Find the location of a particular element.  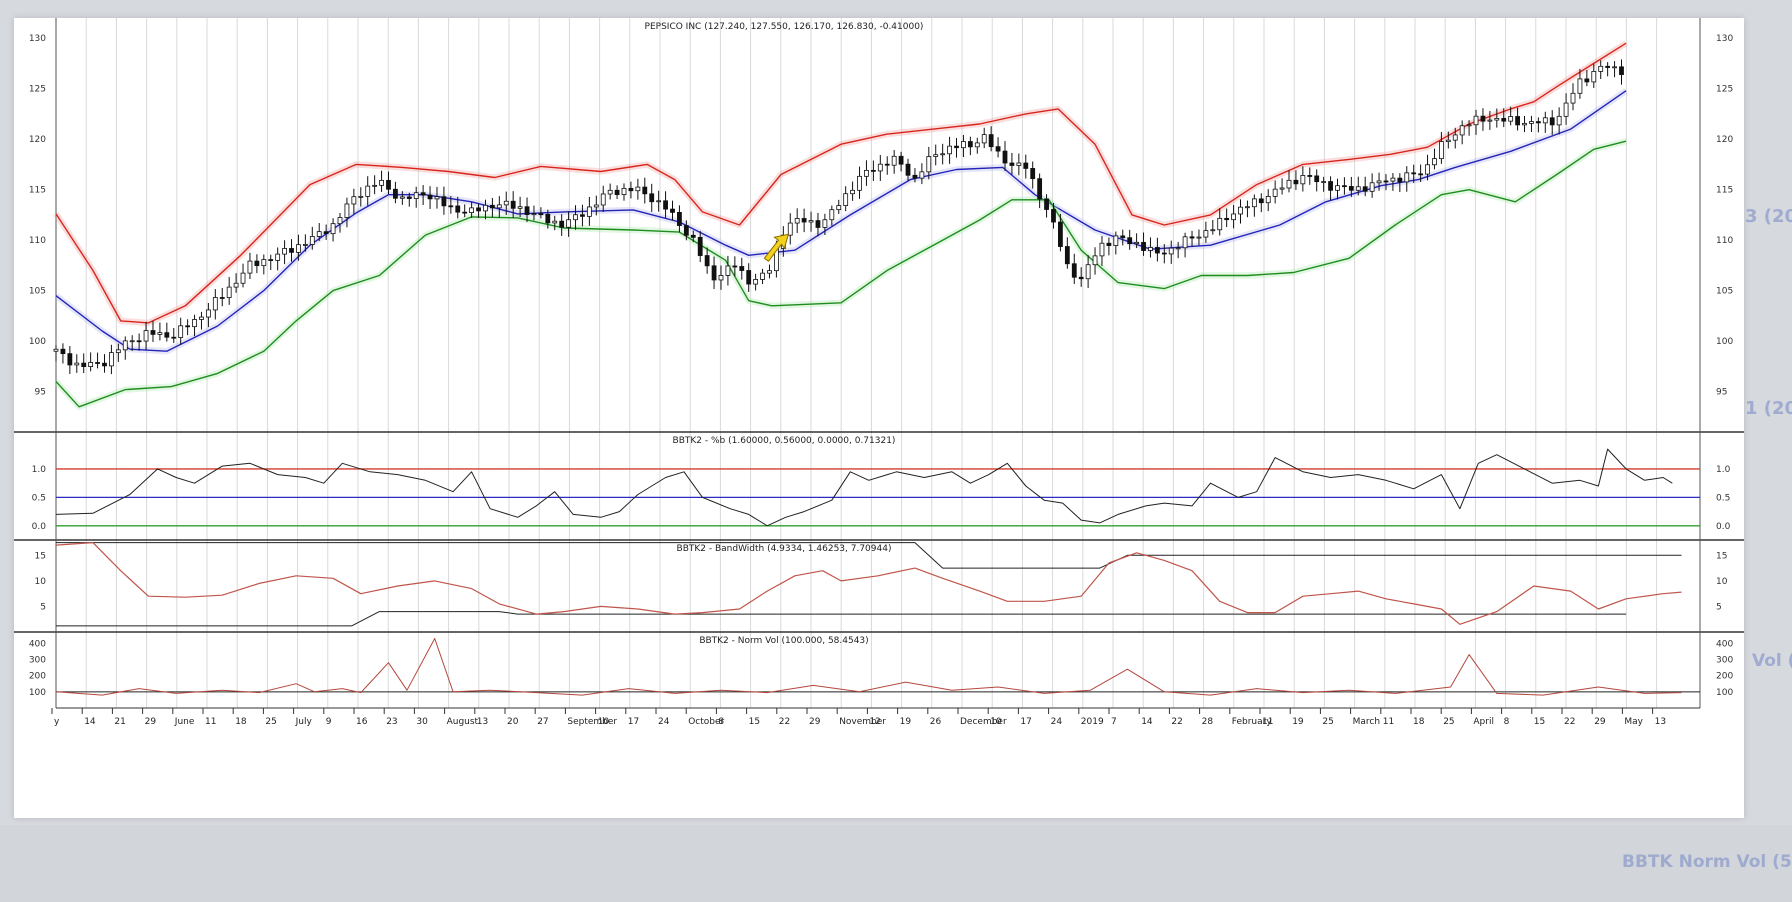

norm-vol-right-tick-label: 100 is located at coordinates (1724, 693).